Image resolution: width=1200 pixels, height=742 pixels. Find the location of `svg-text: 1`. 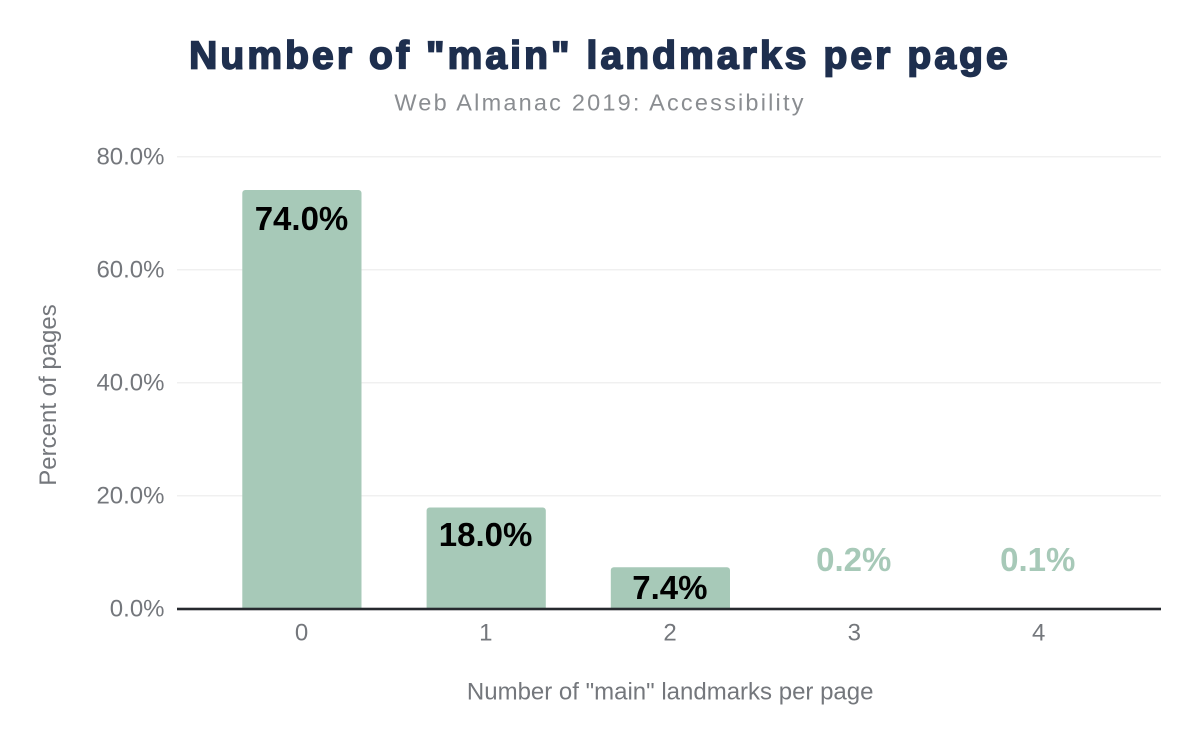

svg-text: 1 is located at coordinates (485, 632).